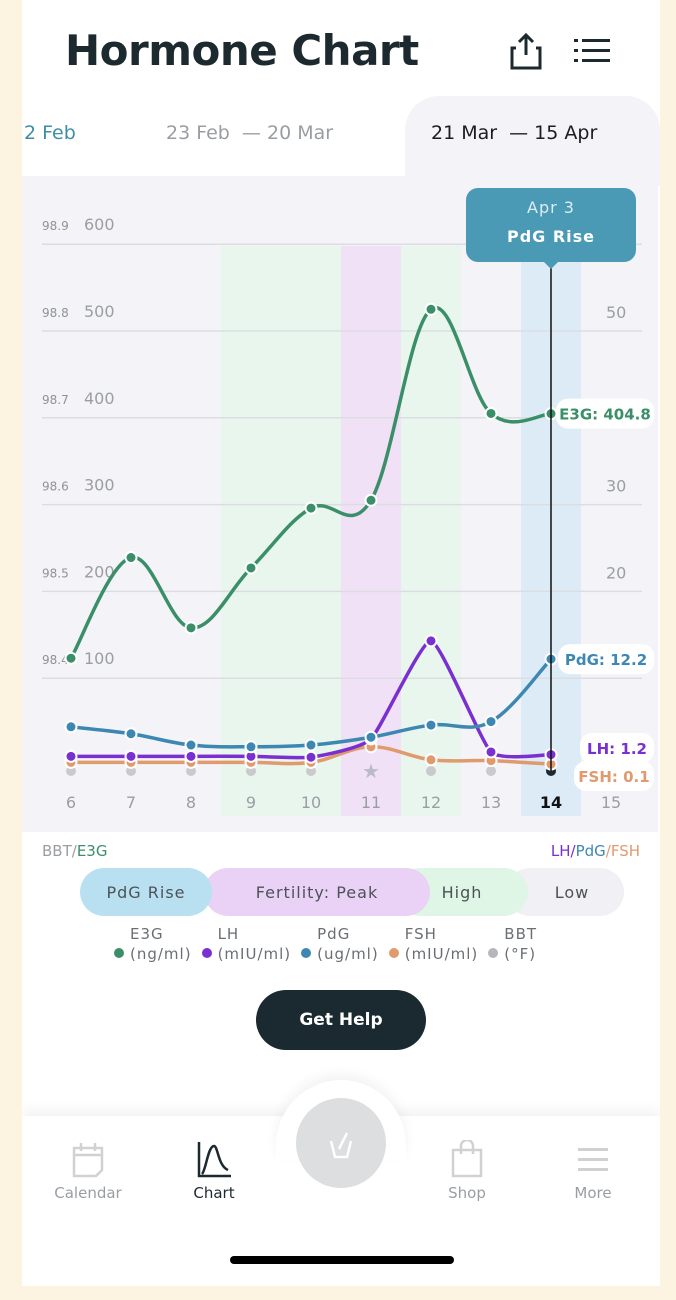 This screenshot has width=676, height=1300. Describe the element at coordinates (420, 934) in the screenshot. I see `legend-label: FSH` at that location.